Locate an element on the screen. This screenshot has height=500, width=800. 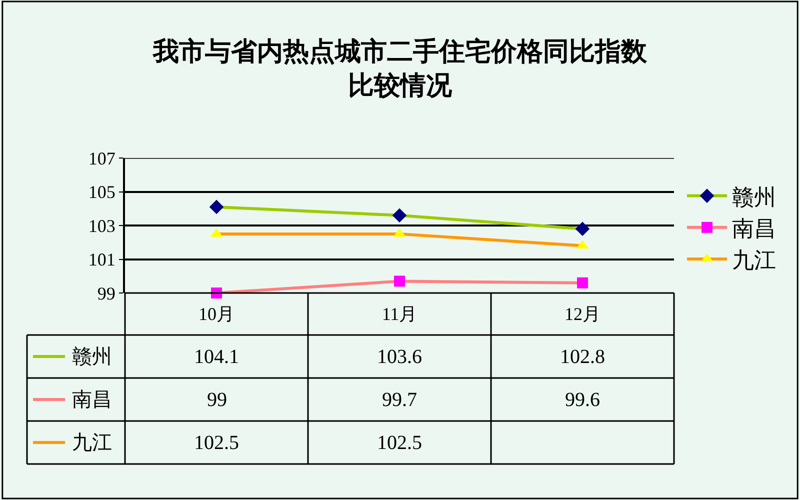
legend-label: 南昌 is located at coordinates (92, 400).